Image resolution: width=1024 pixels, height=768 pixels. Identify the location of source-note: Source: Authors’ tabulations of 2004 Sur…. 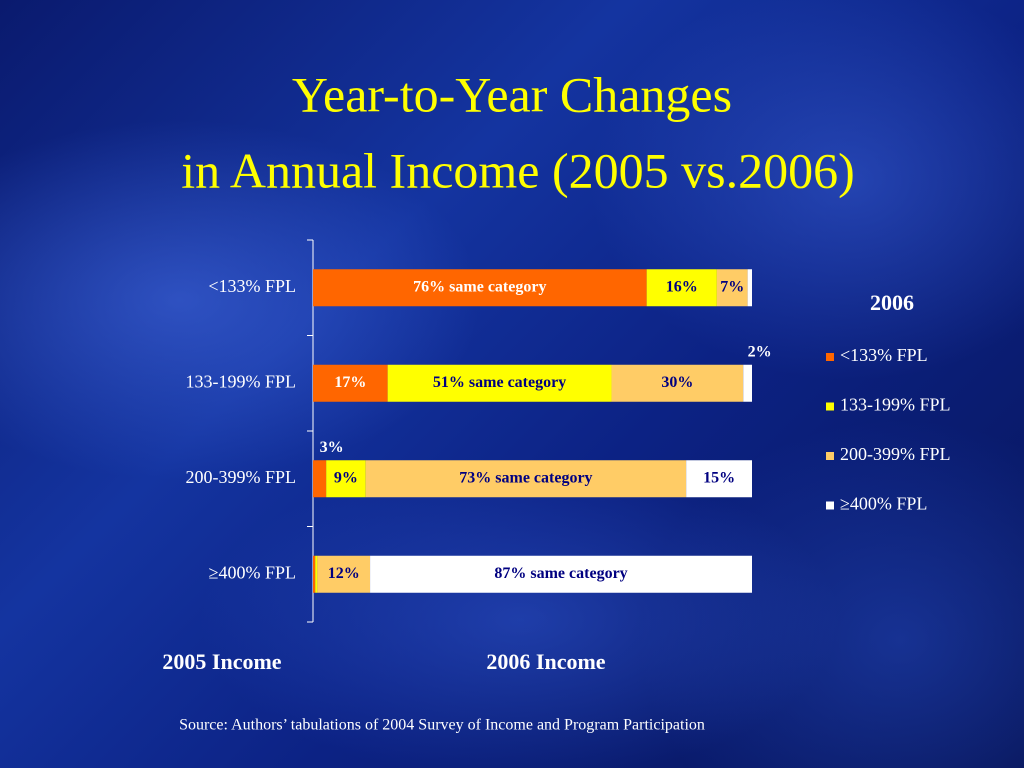
(442, 725).